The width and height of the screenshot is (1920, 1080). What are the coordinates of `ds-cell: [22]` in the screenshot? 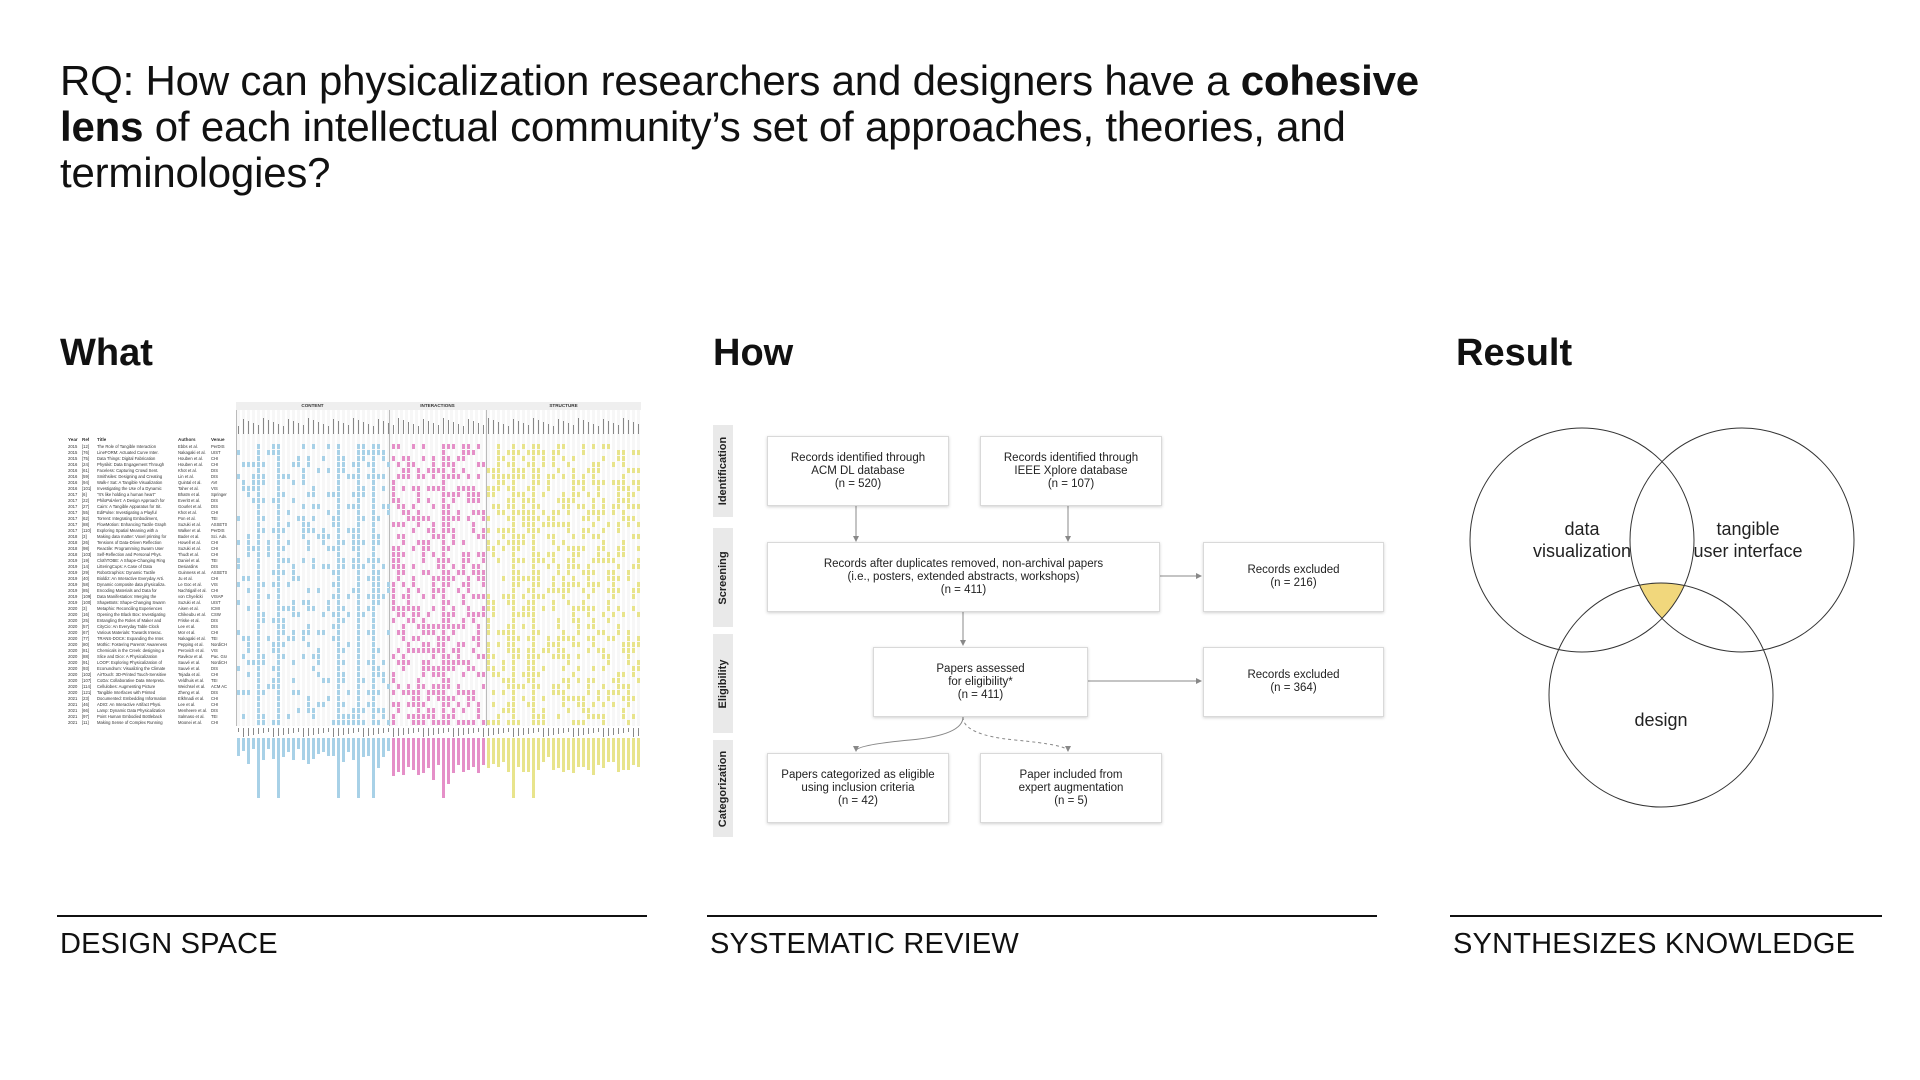 It's located at (85, 500).